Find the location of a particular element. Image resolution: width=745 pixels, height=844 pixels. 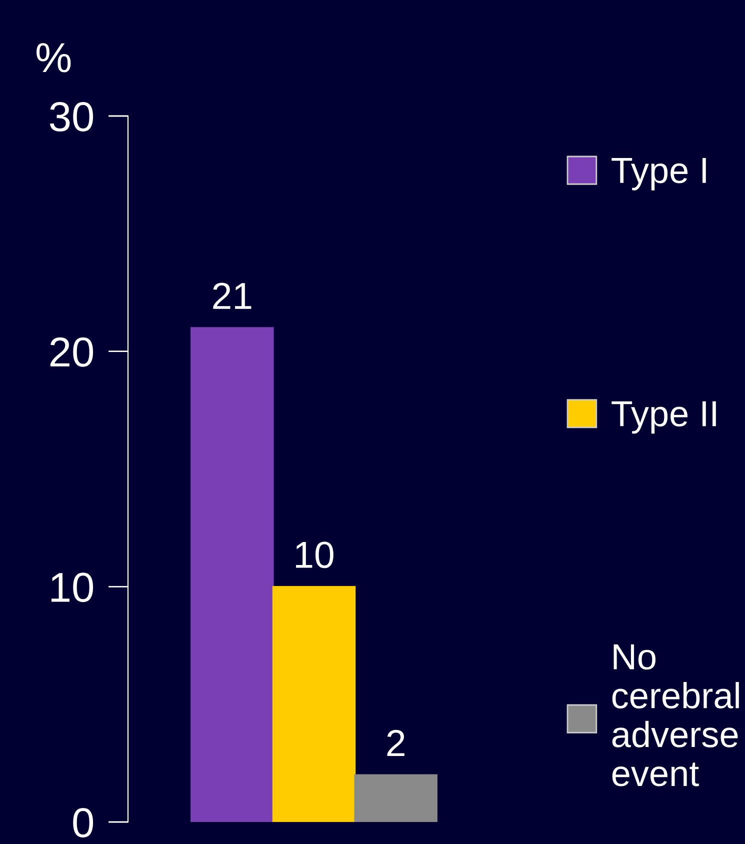

data-label: 10 is located at coordinates (315, 555).